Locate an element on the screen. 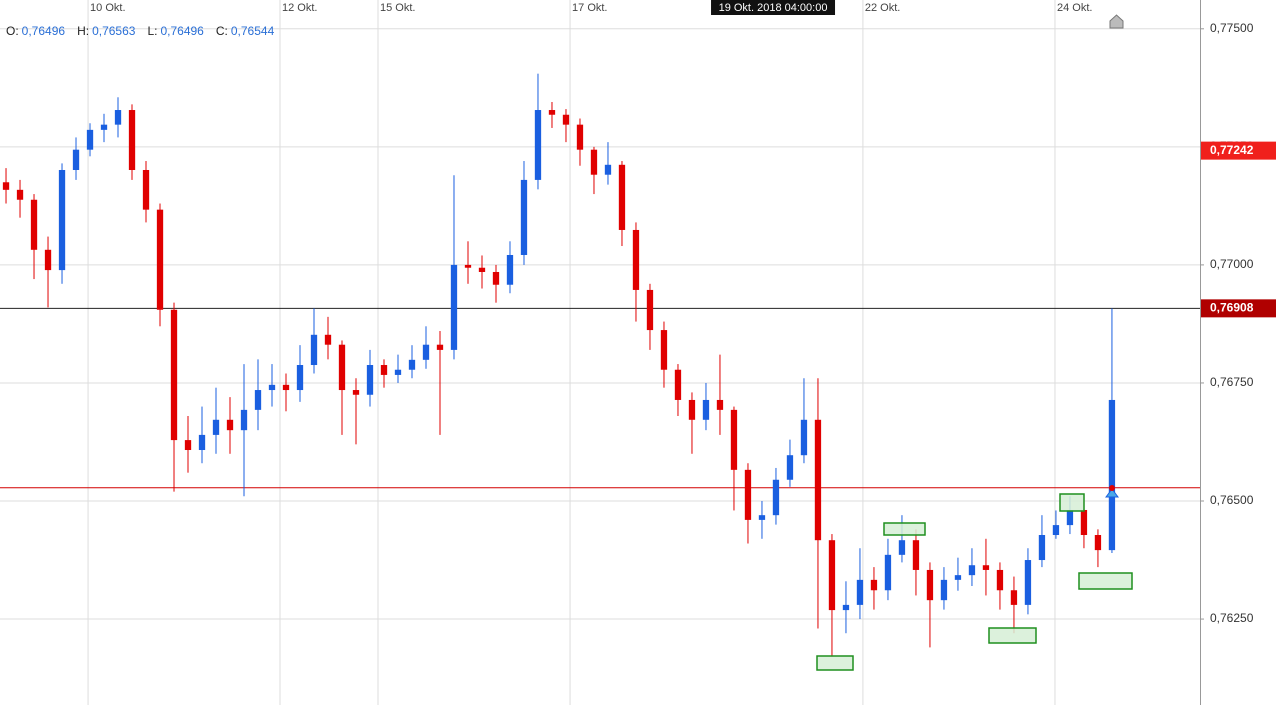  ohlc-key: C: is located at coordinates (222, 31).